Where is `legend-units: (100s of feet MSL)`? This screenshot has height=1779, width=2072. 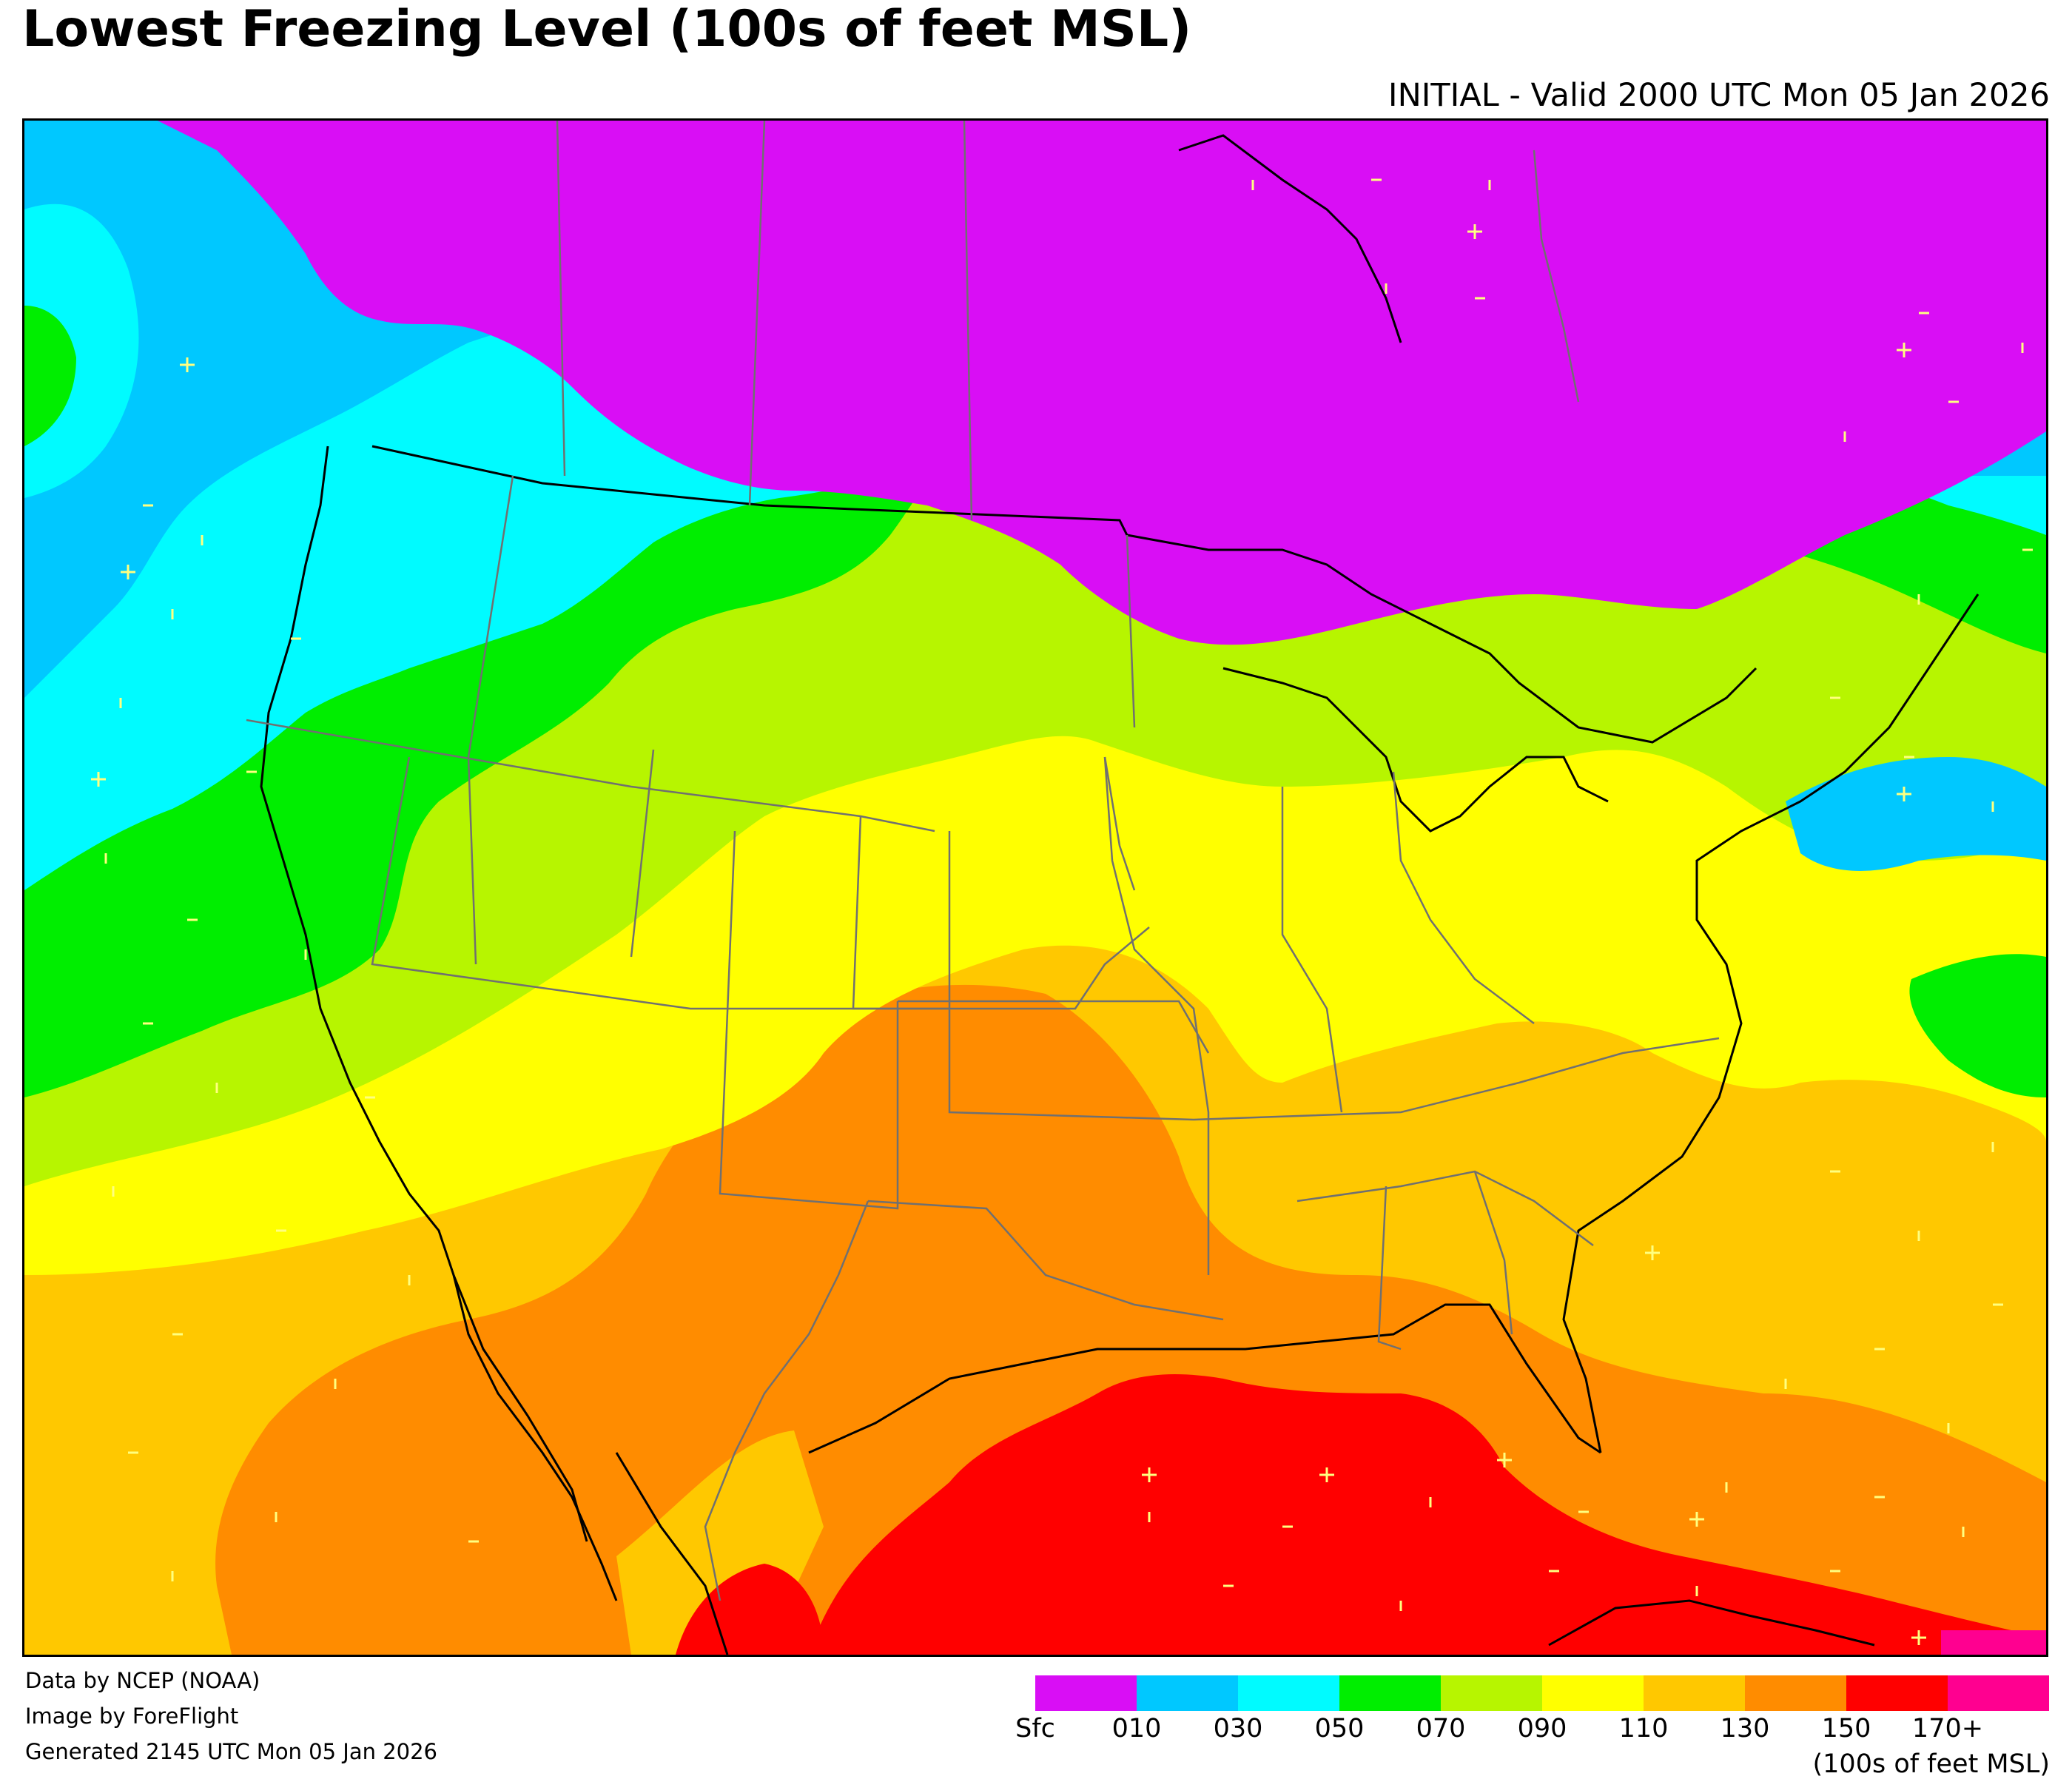
legend-units: (100s of feet MSL) is located at coordinates (1931, 1764).